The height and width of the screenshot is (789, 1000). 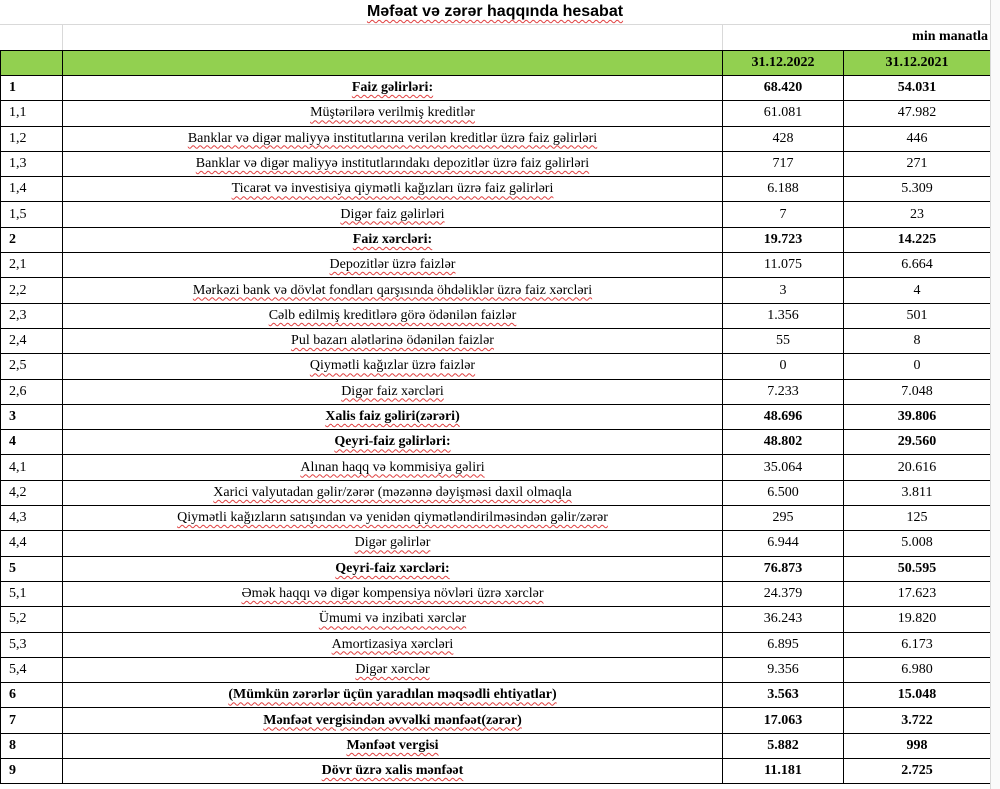 What do you see at coordinates (917, 568) in the screenshot?
I see `value-2021-cell: 50.595` at bounding box center [917, 568].